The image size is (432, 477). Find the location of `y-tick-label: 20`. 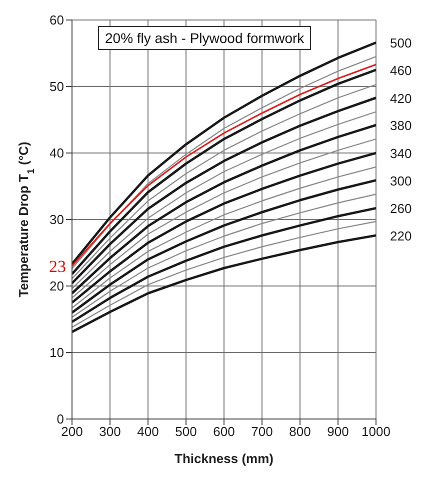

y-tick-label: 20 is located at coordinates (57, 286).